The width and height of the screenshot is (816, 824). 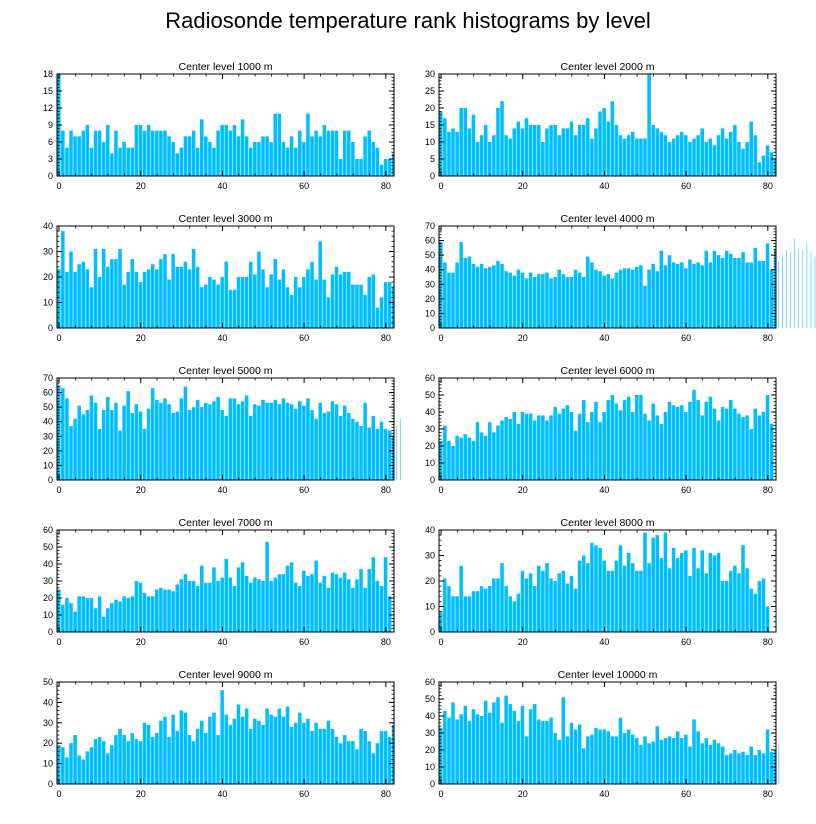 I want to click on y-tick-label: 70, so click(x=430, y=226).